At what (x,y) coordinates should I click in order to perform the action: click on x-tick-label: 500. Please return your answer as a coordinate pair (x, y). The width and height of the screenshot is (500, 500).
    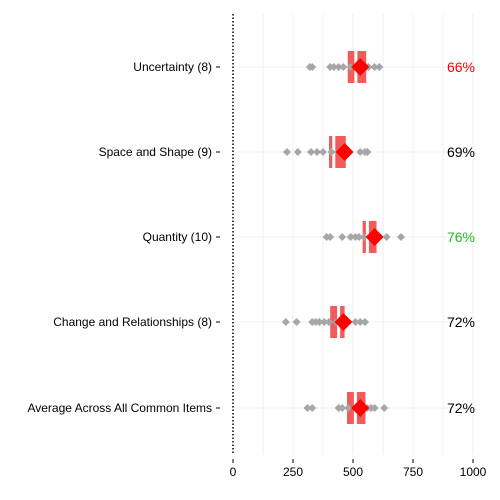
    Looking at the image, I should click on (353, 472).